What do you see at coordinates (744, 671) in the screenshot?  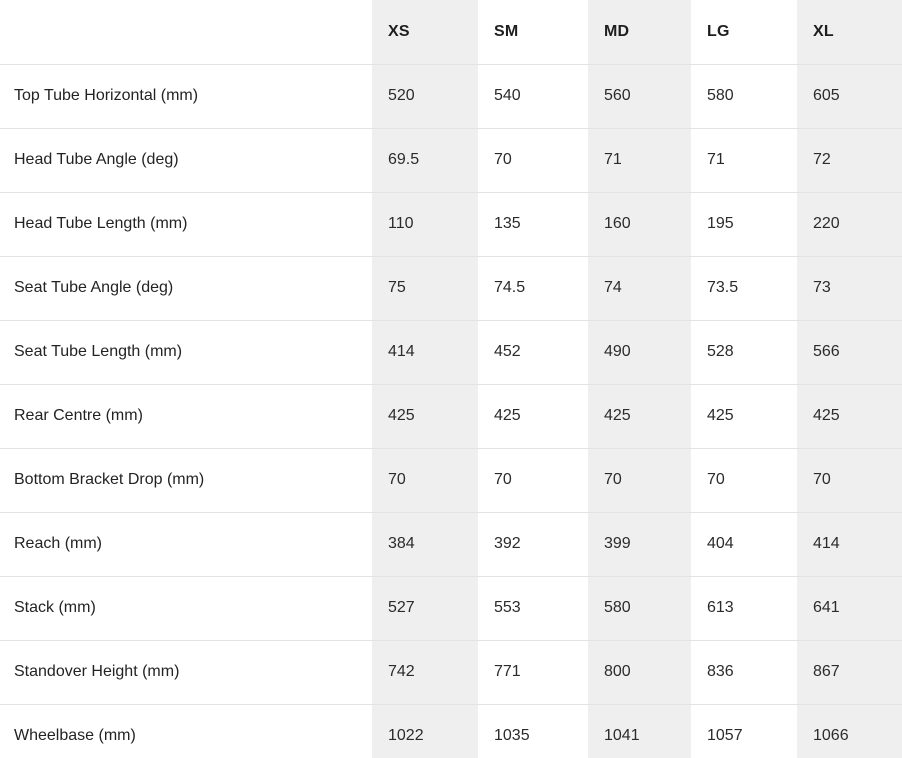 I see `cell-lg: 836` at bounding box center [744, 671].